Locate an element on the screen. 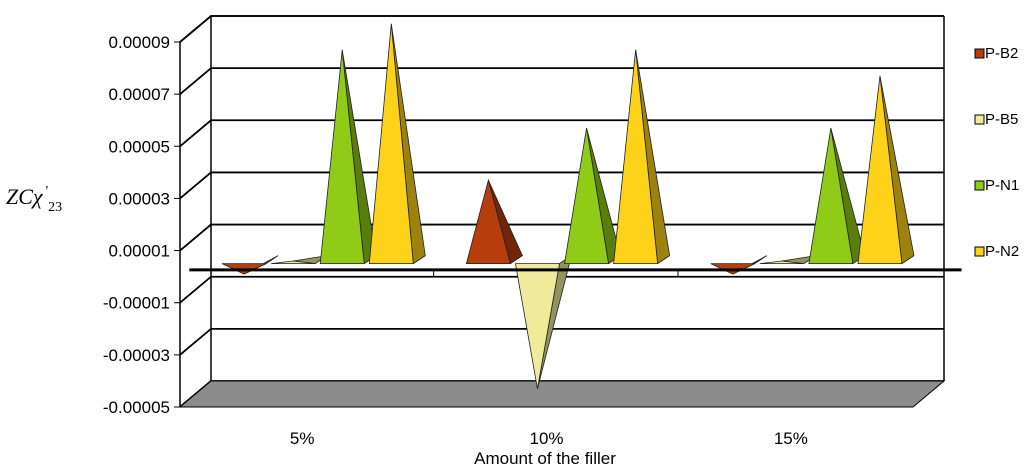 The width and height of the screenshot is (1034, 473). legend-item-p-b5: P-B5 is located at coordinates (996, 119).